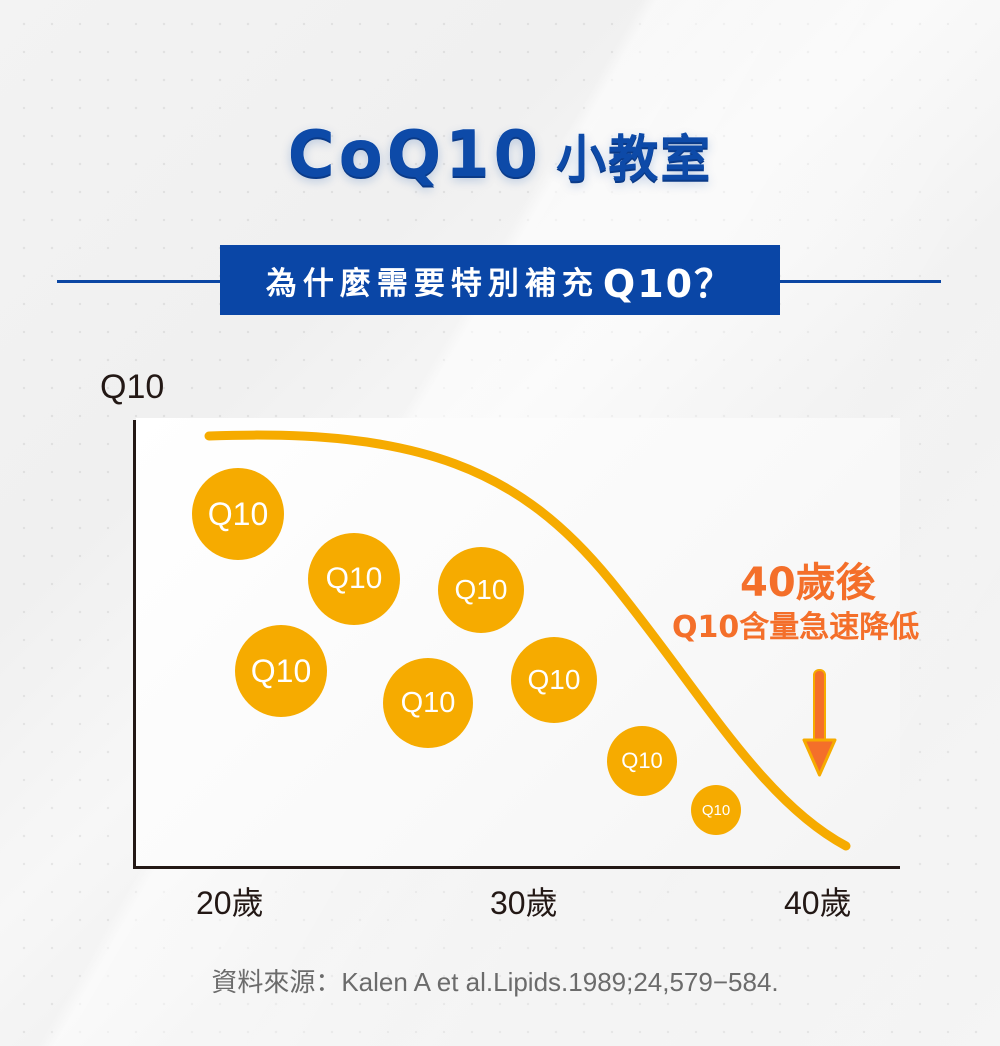 This screenshot has height=1046, width=1000. What do you see at coordinates (516, 867) in the screenshot?
I see `x-axis` at bounding box center [516, 867].